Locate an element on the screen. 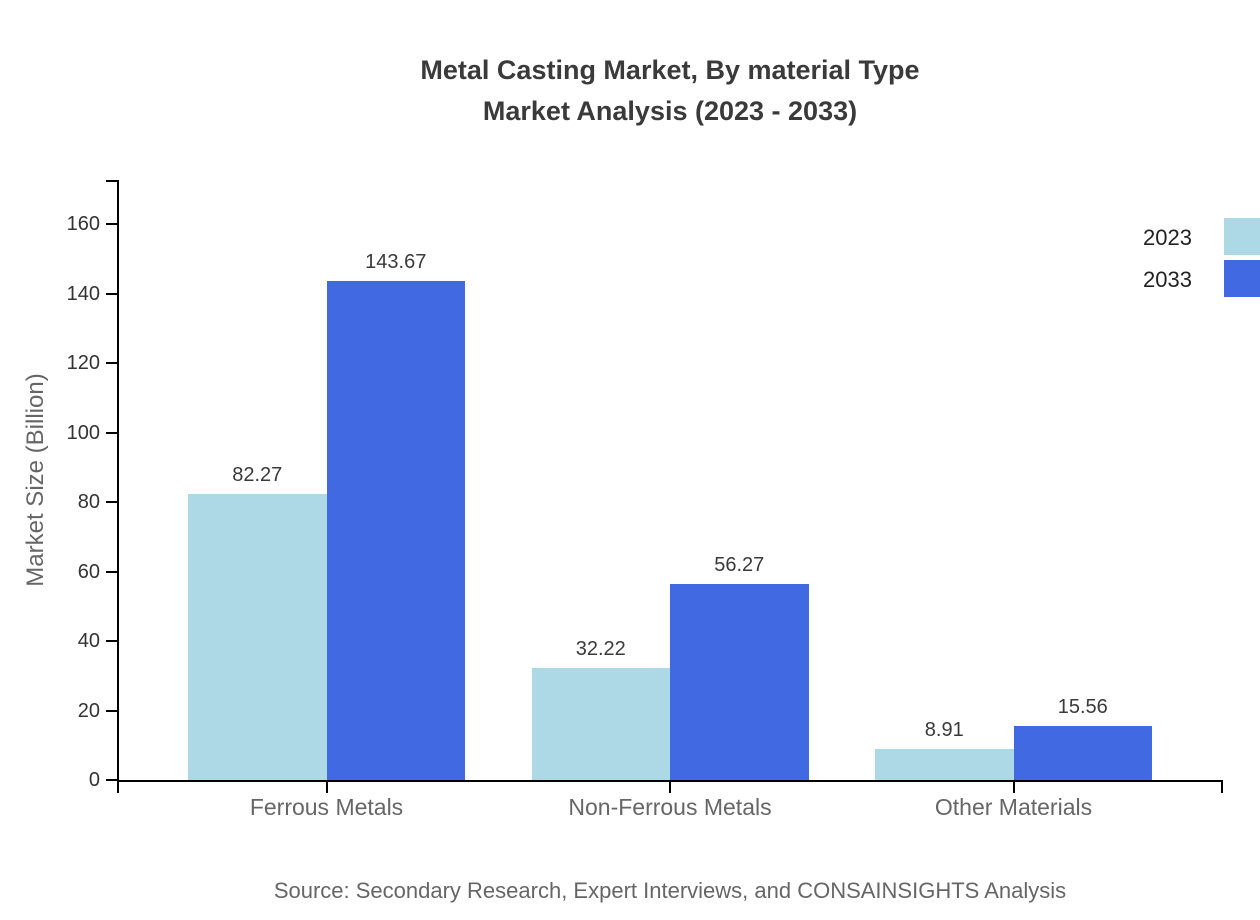 The height and width of the screenshot is (920, 1260). x-axis-right-end-tick is located at coordinates (1222, 787).